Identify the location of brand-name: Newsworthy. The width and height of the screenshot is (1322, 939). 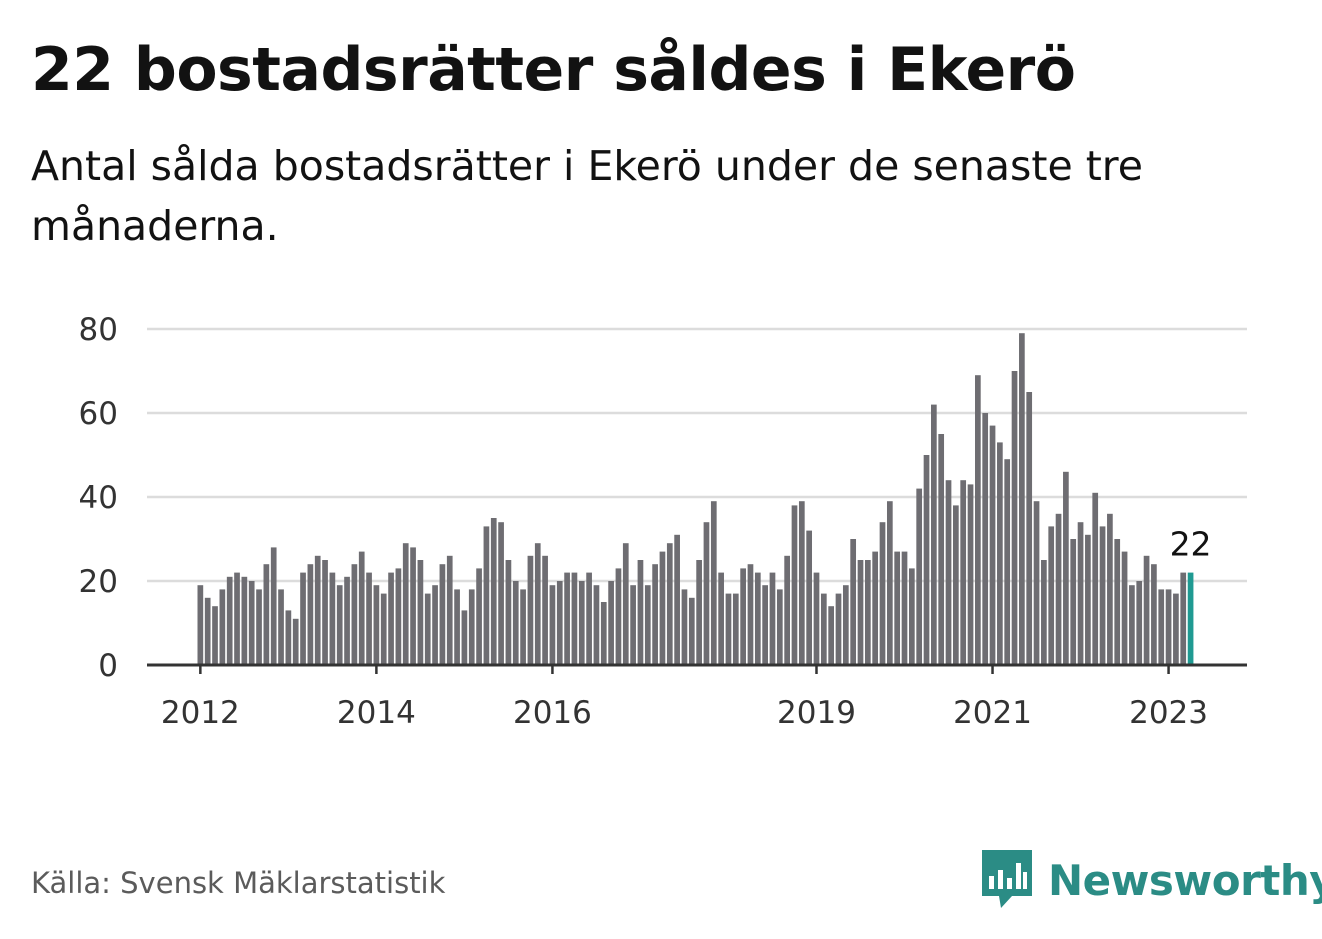
(1185, 880).